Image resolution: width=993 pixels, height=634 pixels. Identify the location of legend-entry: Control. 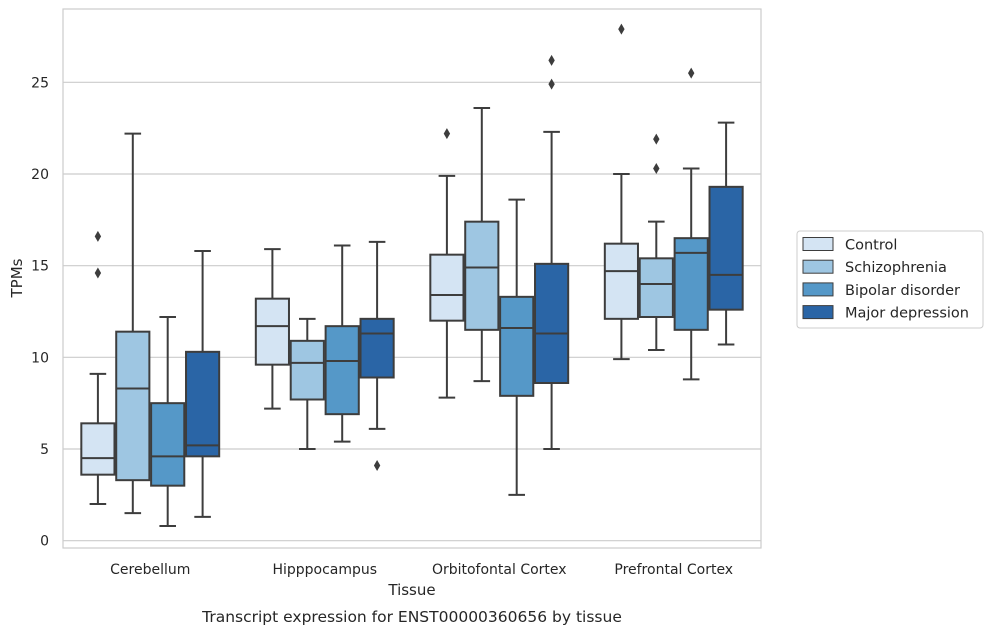
(849, 245).